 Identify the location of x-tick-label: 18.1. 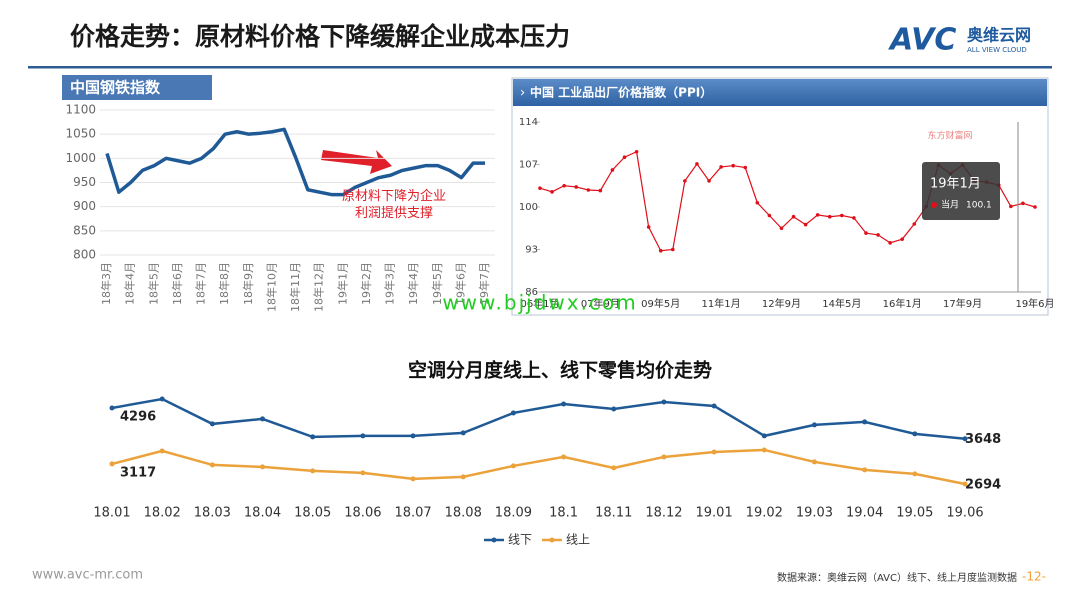
(563, 513).